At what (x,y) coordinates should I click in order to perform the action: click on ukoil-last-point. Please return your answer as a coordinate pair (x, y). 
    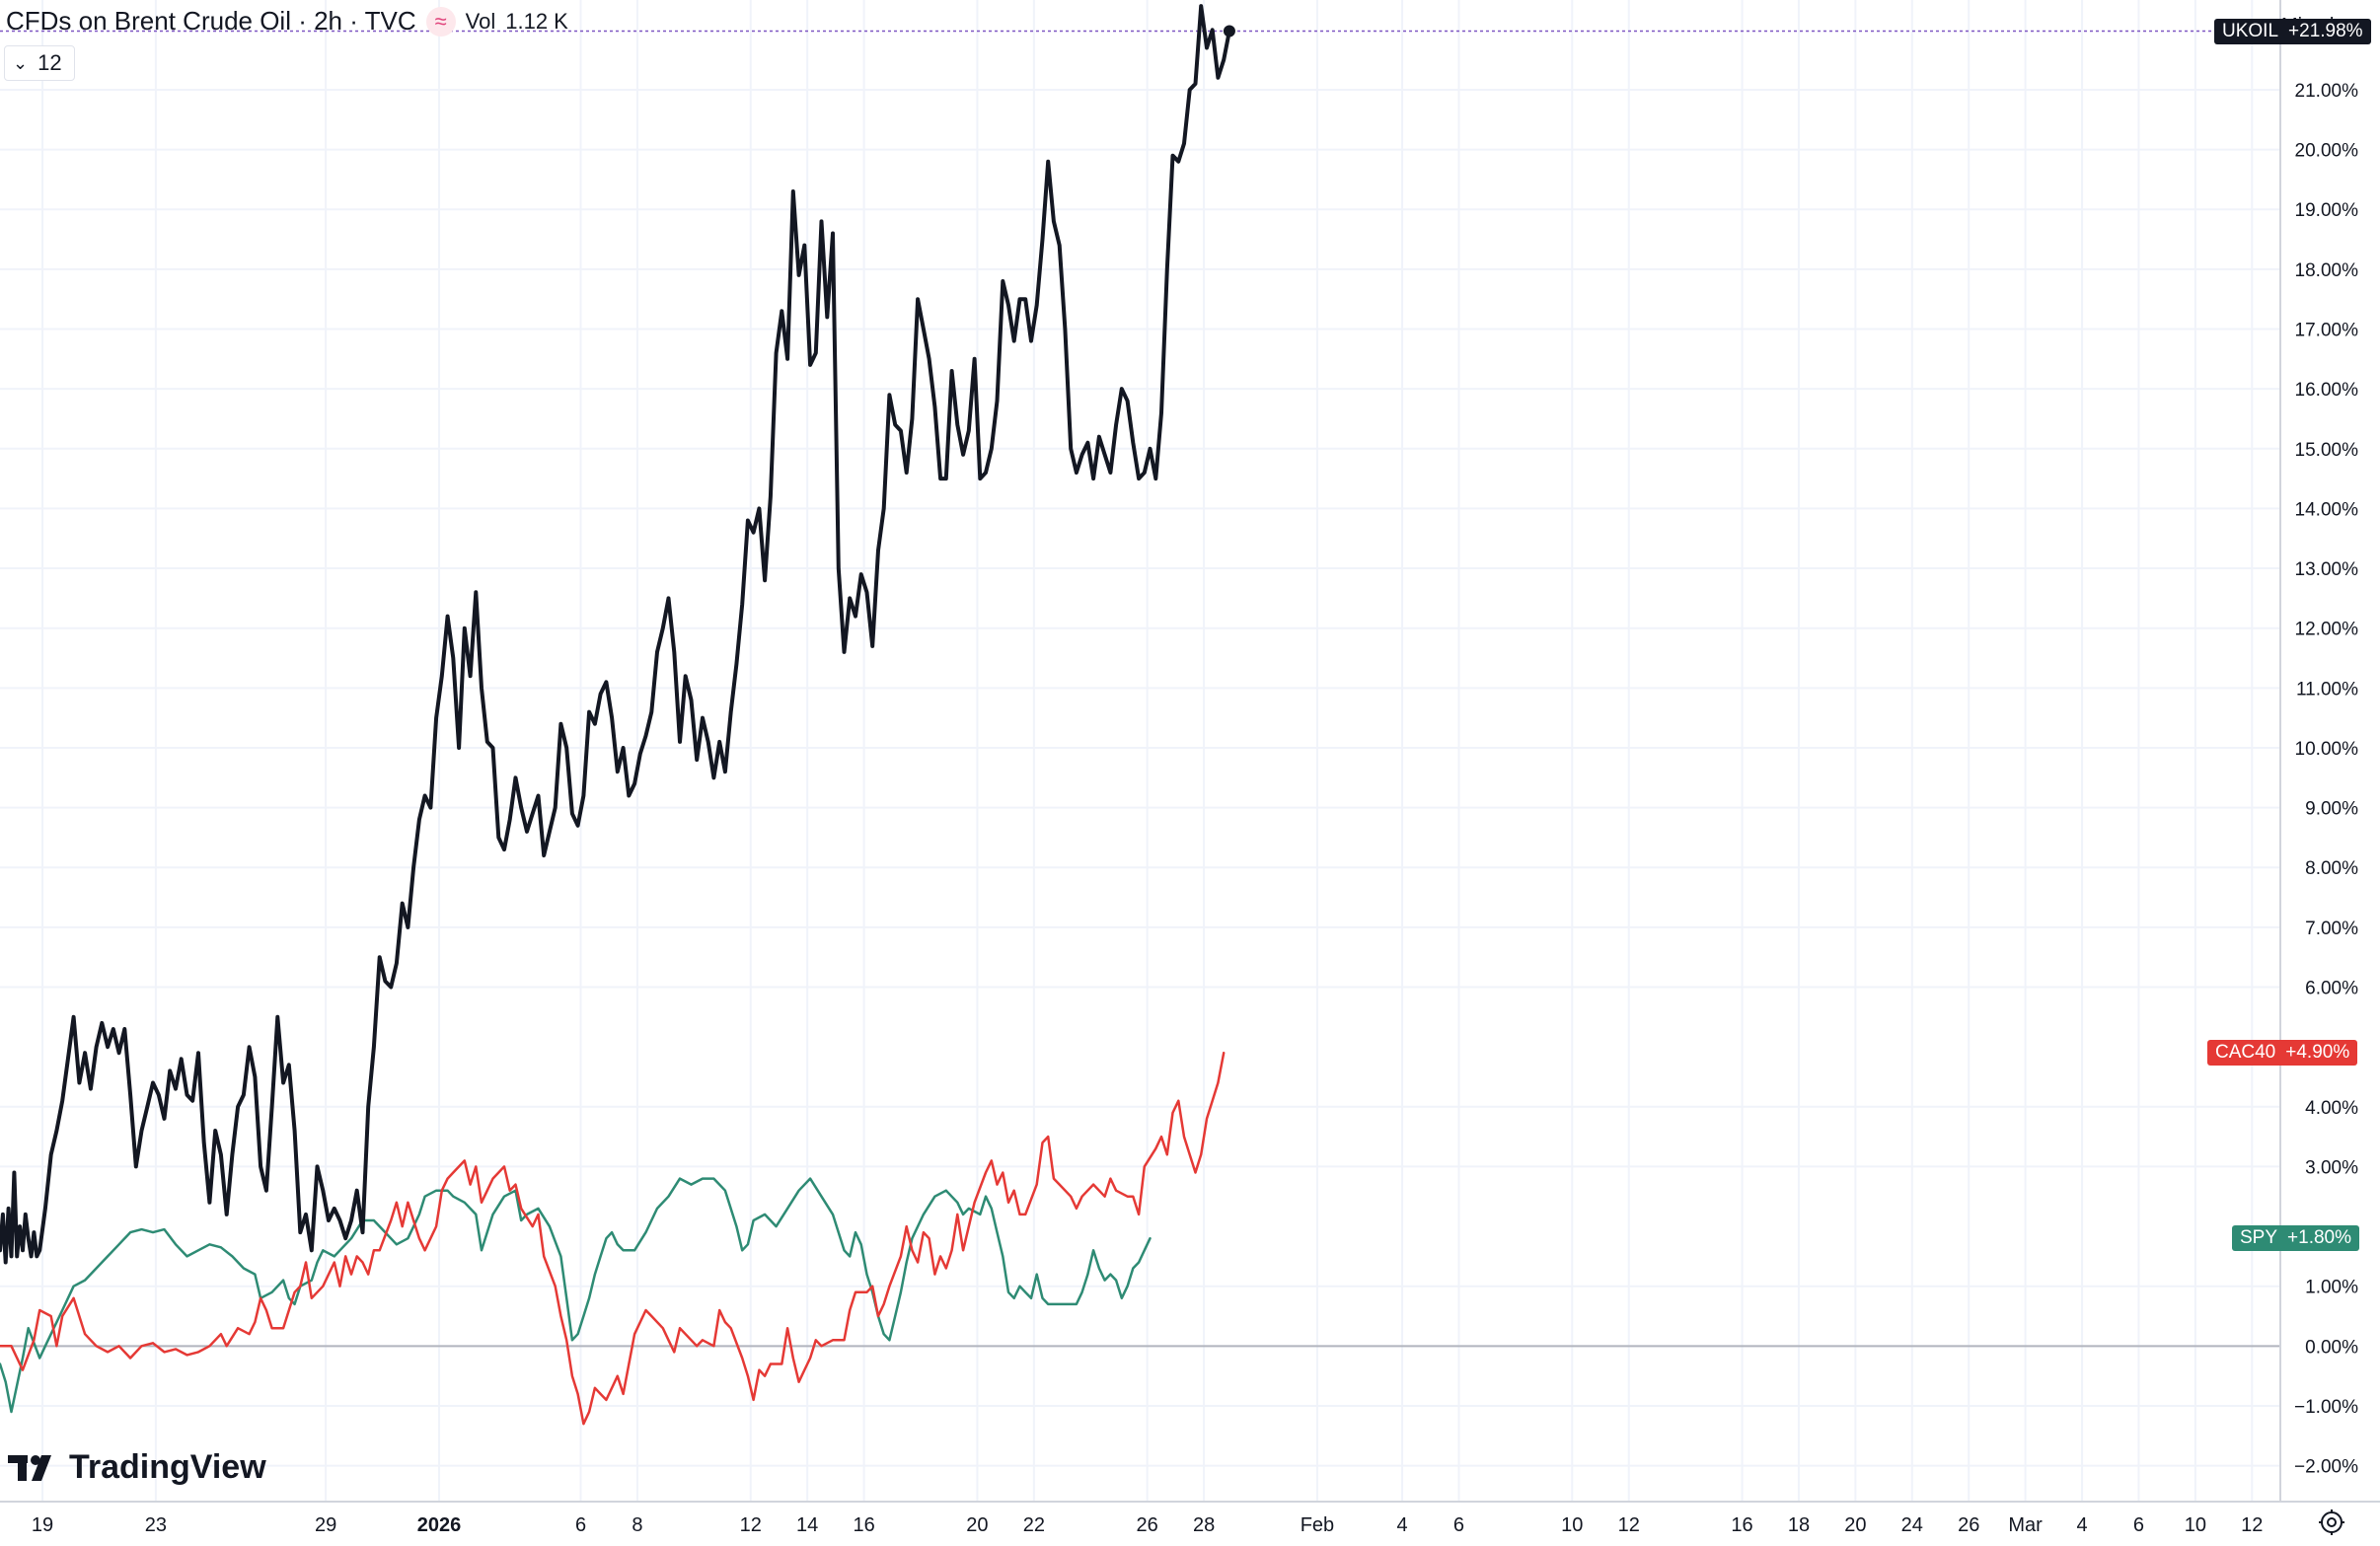
    Looking at the image, I should click on (1229, 31).